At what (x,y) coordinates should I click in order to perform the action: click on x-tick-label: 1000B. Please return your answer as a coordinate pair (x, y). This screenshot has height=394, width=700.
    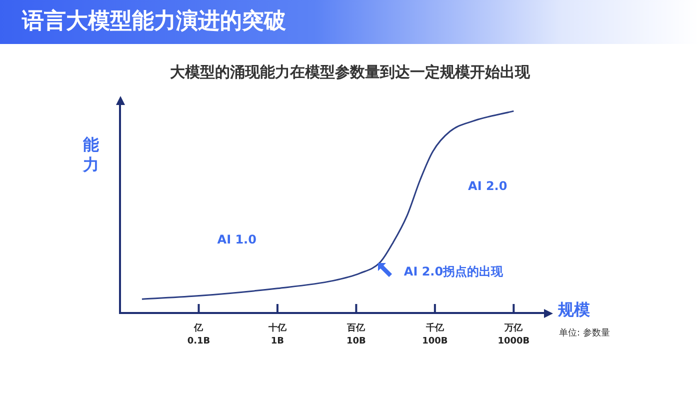
    Looking at the image, I should click on (514, 341).